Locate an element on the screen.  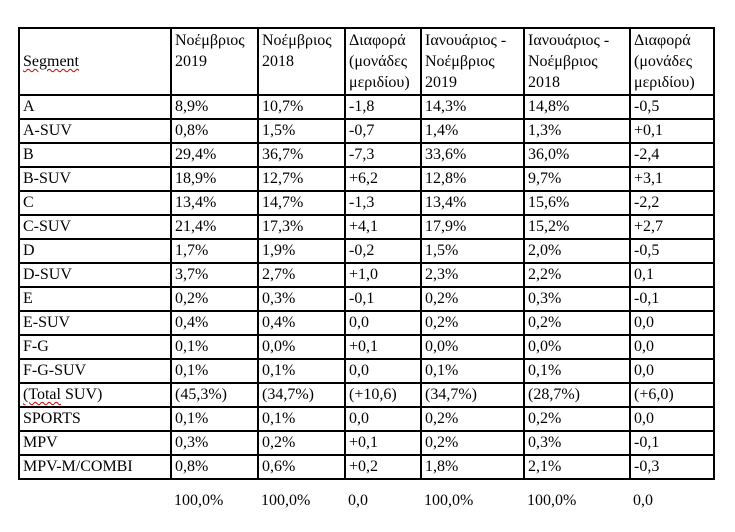
column-header-november-2018: Νοέμβριος 2018 is located at coordinates (301, 61).